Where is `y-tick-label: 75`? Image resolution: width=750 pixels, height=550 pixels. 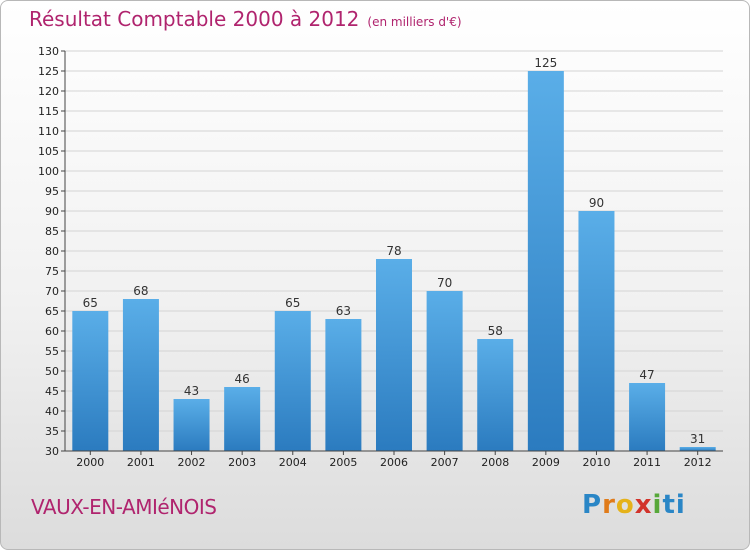
y-tick-label: 75 is located at coordinates (52, 271).